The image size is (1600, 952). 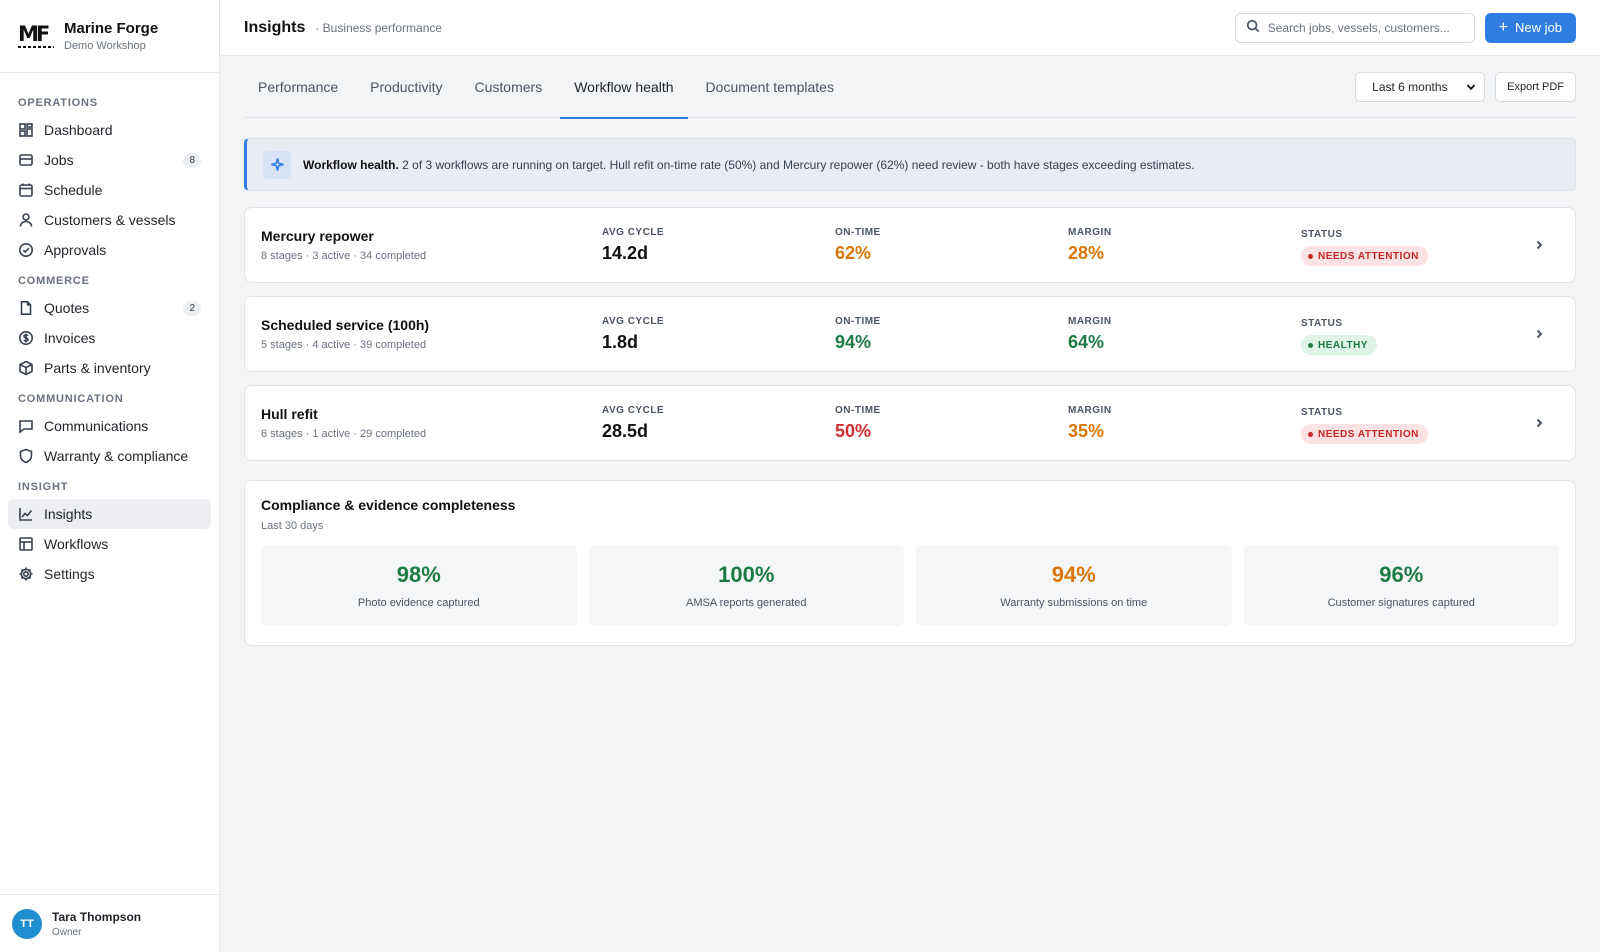 What do you see at coordinates (317, 236) in the screenshot?
I see `workflow-name: Mercury repower` at bounding box center [317, 236].